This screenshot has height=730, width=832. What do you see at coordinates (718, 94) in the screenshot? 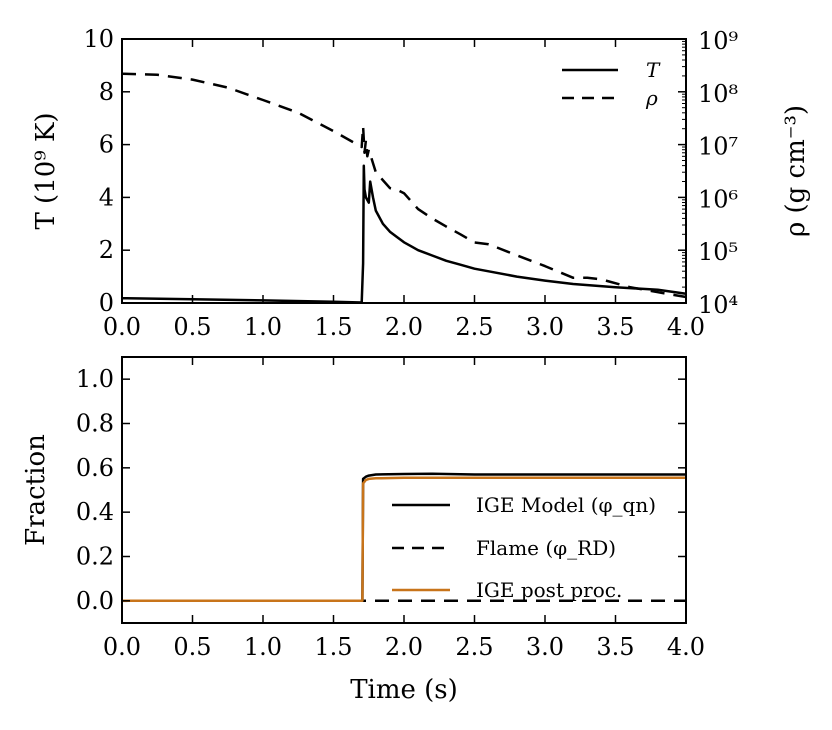
I see `y2-tick-label: 10⁸` at bounding box center [718, 94].